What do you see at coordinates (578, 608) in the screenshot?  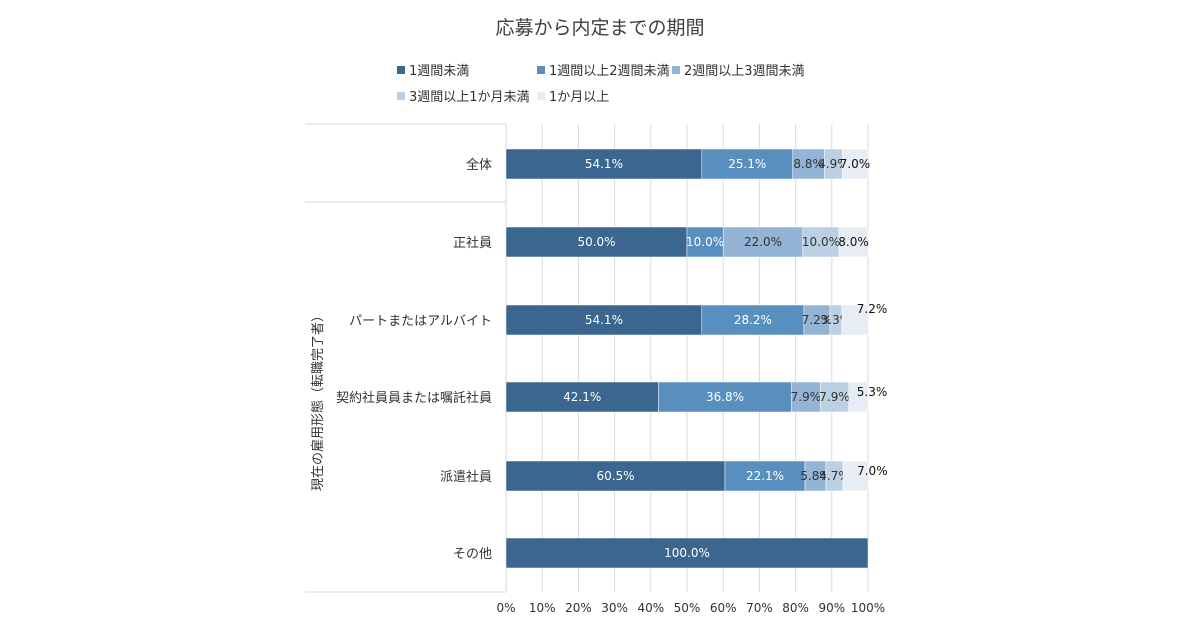 I see `x-tick-label: 20%` at bounding box center [578, 608].